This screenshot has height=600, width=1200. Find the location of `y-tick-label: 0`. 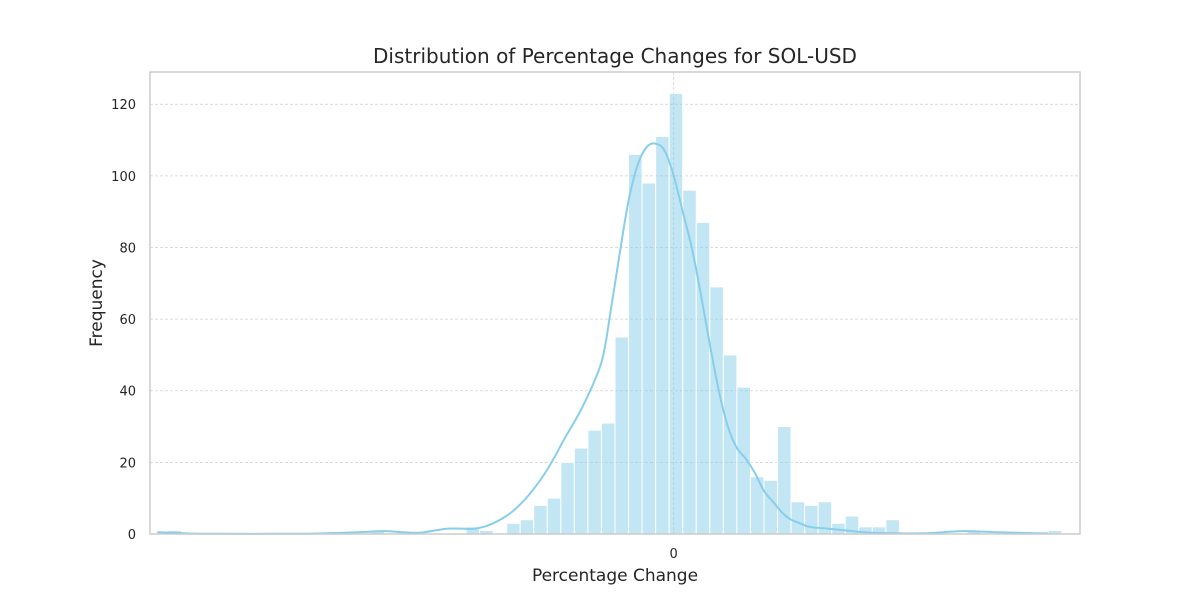

y-tick-label: 0 is located at coordinates (132, 535).